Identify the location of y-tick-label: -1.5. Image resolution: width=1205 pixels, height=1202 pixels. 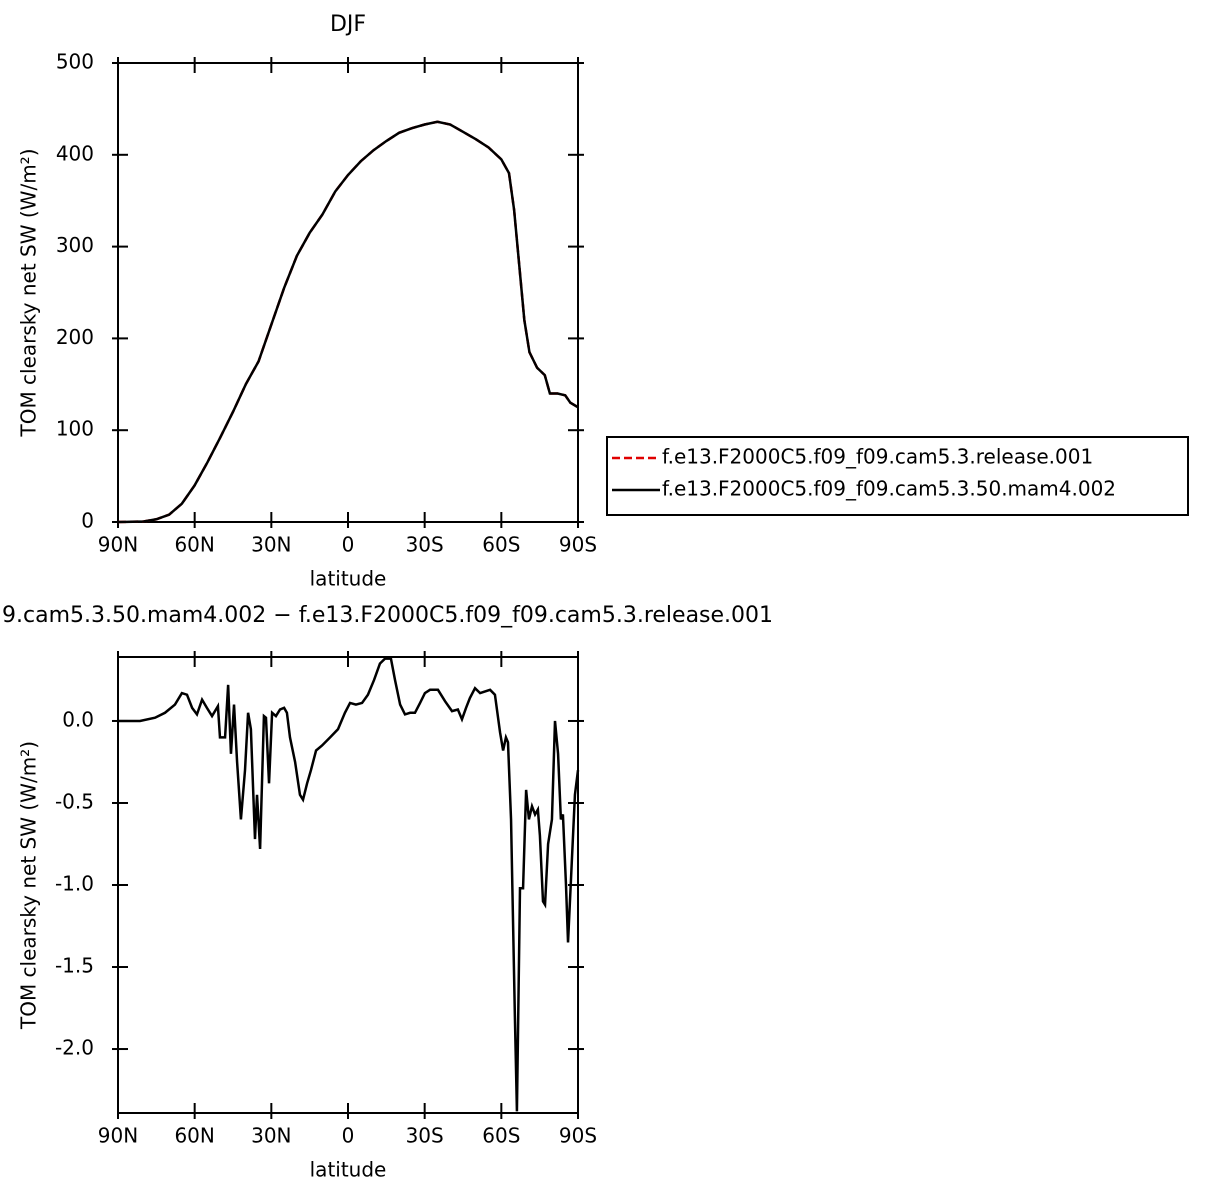
(74, 966).